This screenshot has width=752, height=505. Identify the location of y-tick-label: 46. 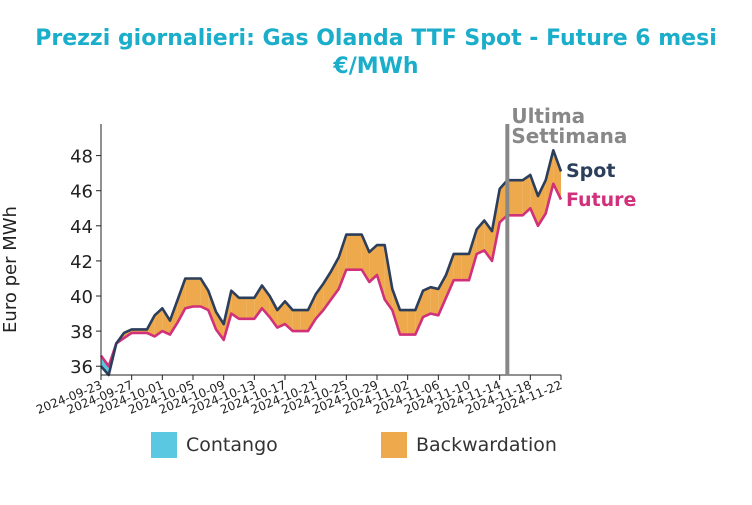
(81, 192).